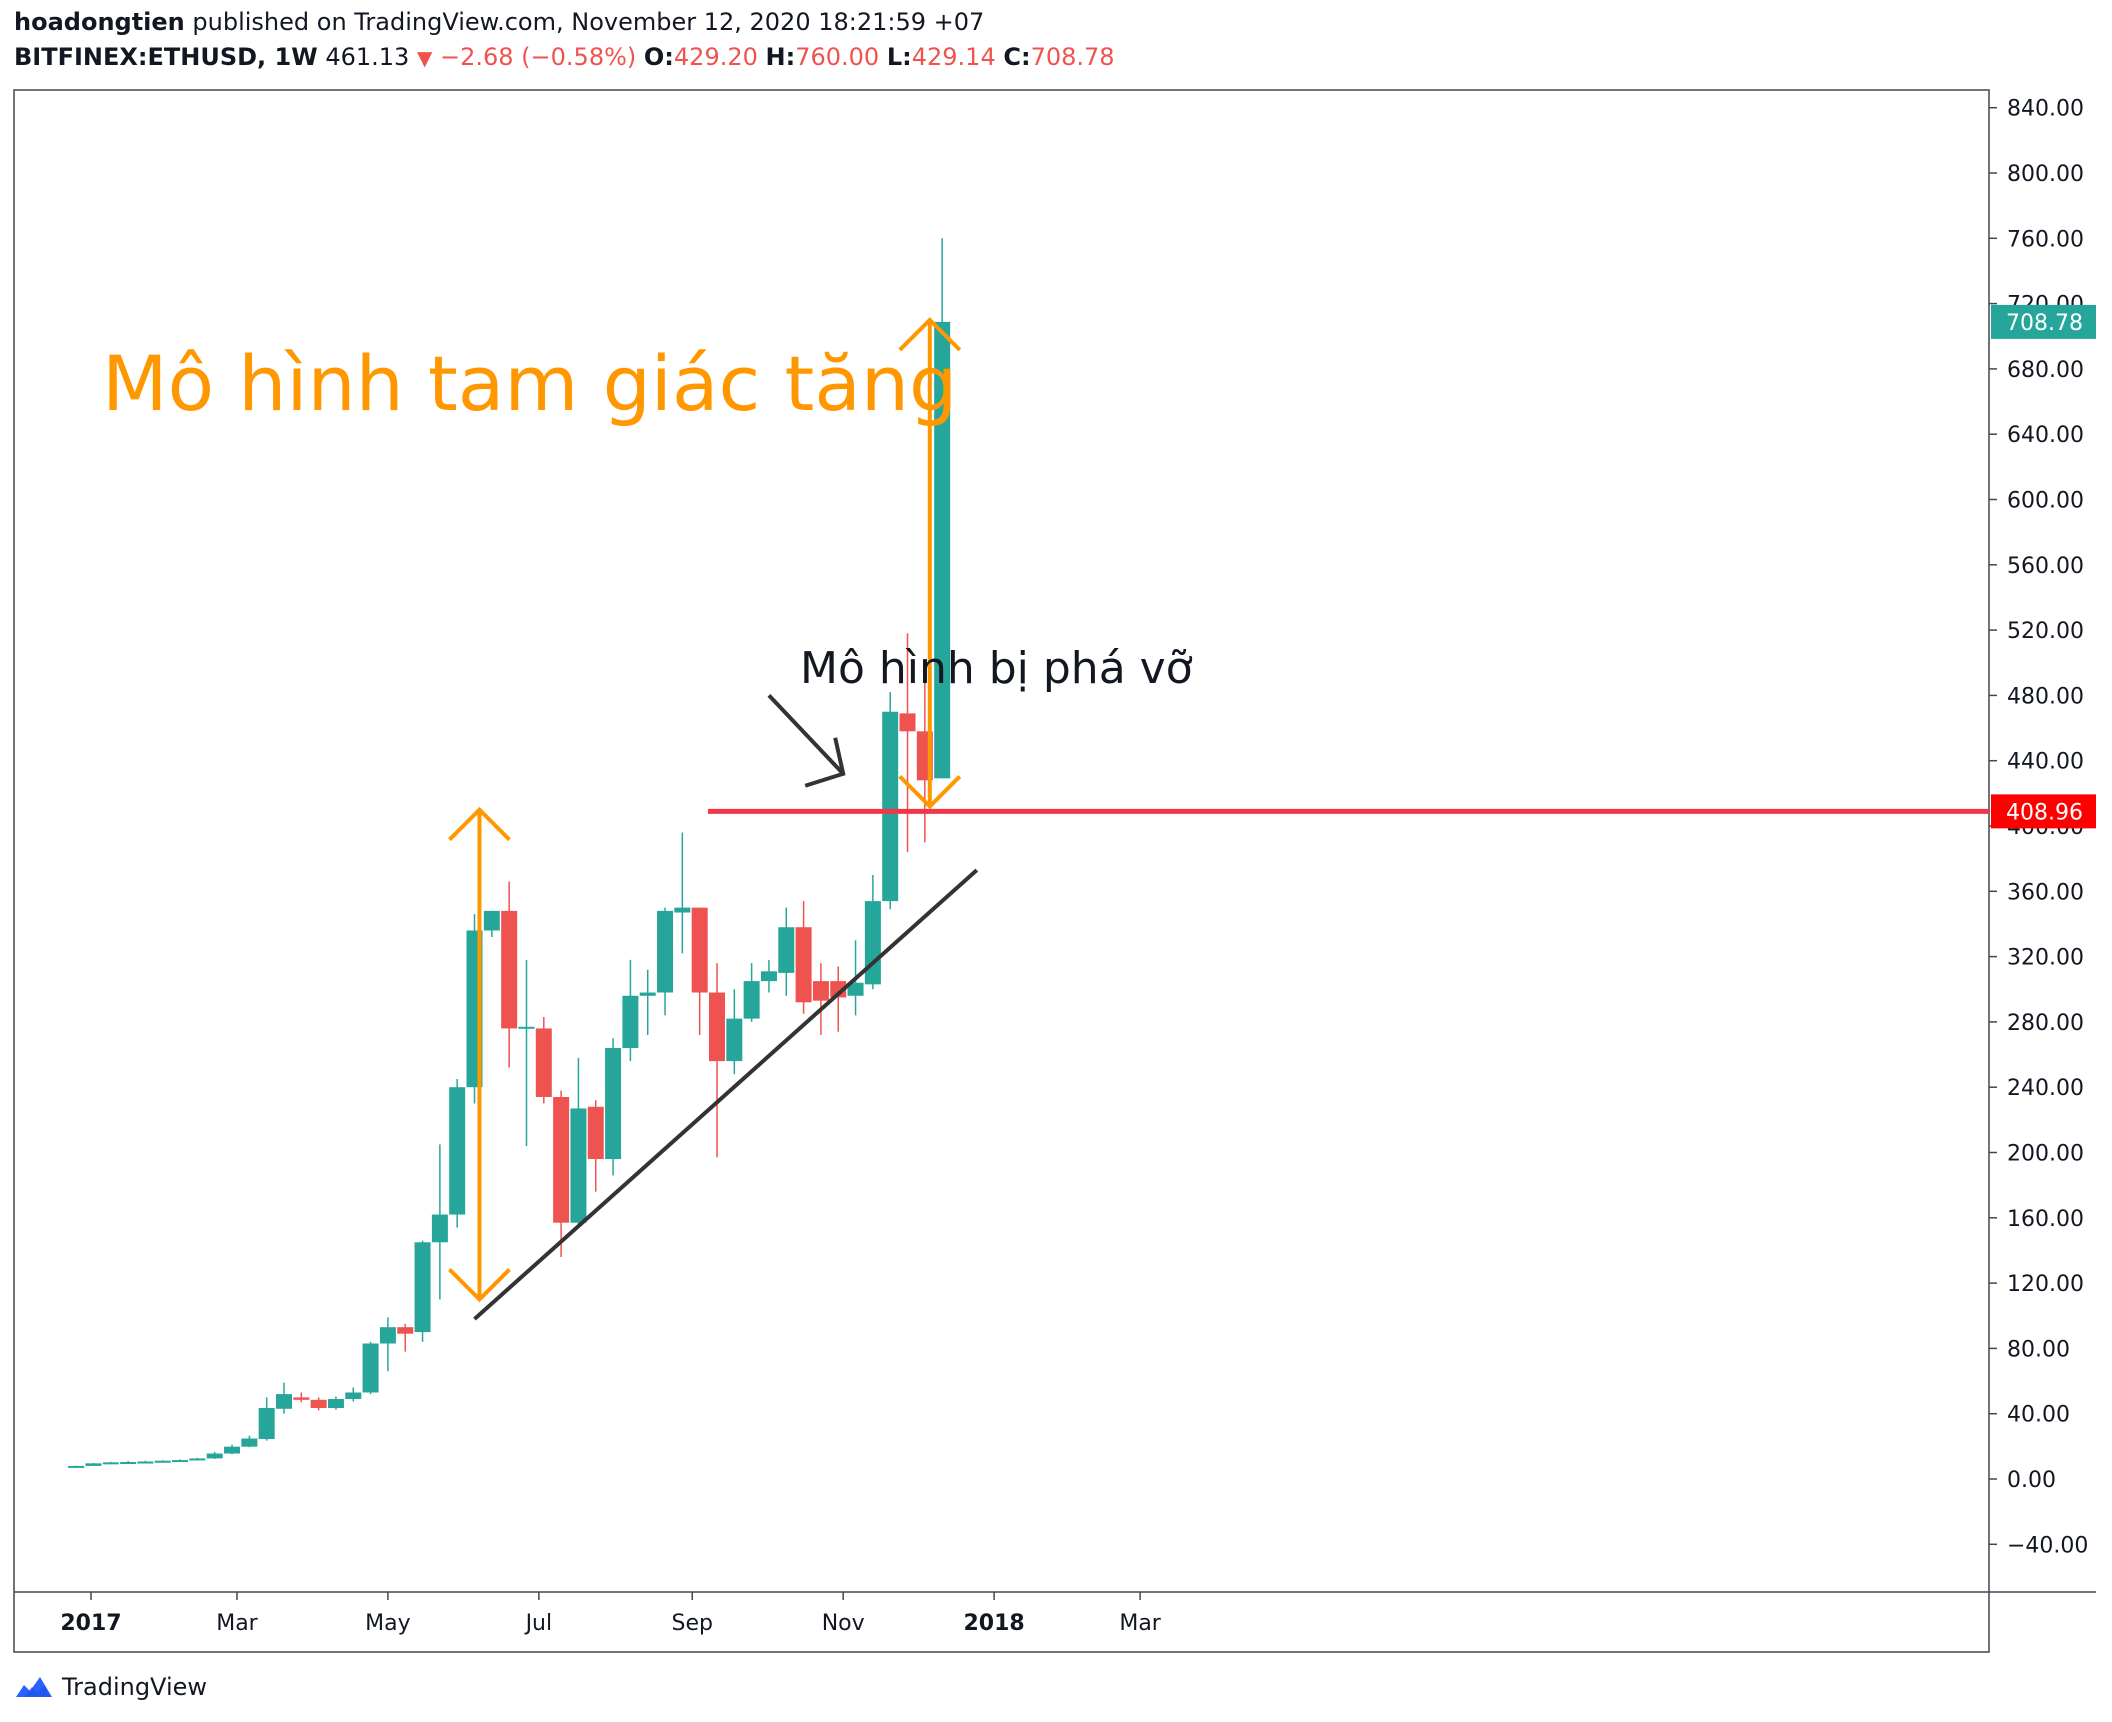 Image resolution: width=2112 pixels, height=1722 pixels. Describe the element at coordinates (837, 57) in the screenshot. I see `high-value: 760.00` at that location.